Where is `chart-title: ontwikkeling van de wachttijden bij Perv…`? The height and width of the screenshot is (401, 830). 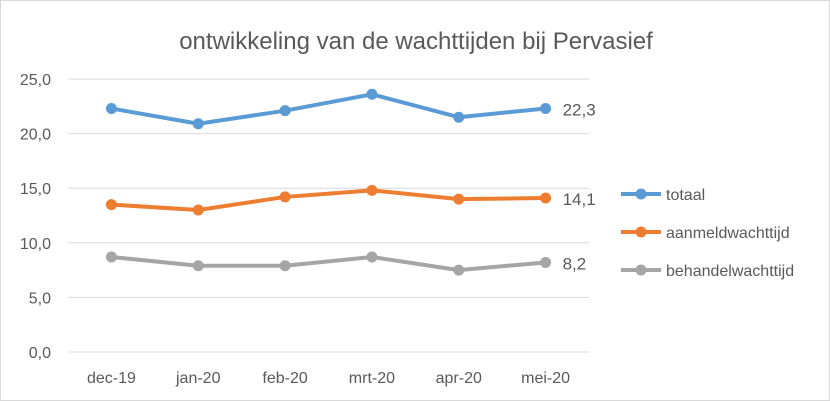 chart-title: ontwikkeling van de wachttijden bij Perv… is located at coordinates (416, 41).